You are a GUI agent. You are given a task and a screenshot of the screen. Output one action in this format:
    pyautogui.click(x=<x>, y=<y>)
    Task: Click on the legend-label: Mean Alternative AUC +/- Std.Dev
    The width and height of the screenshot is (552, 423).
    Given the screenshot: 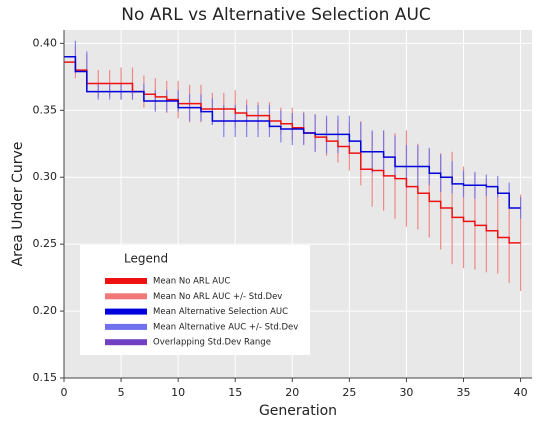 What is the action you would take?
    pyautogui.click(x=225, y=327)
    